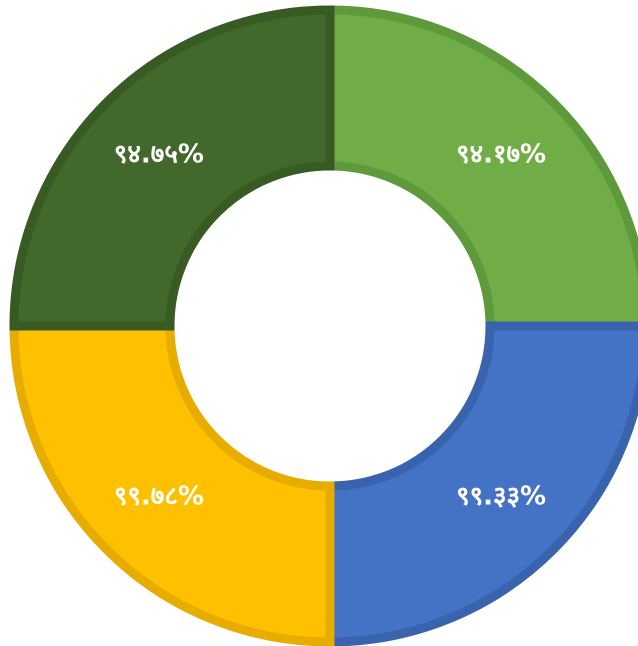 The height and width of the screenshot is (646, 638). What do you see at coordinates (159, 497) in the screenshot?
I see `slice-label-3: ९९.७८%` at bounding box center [159, 497].